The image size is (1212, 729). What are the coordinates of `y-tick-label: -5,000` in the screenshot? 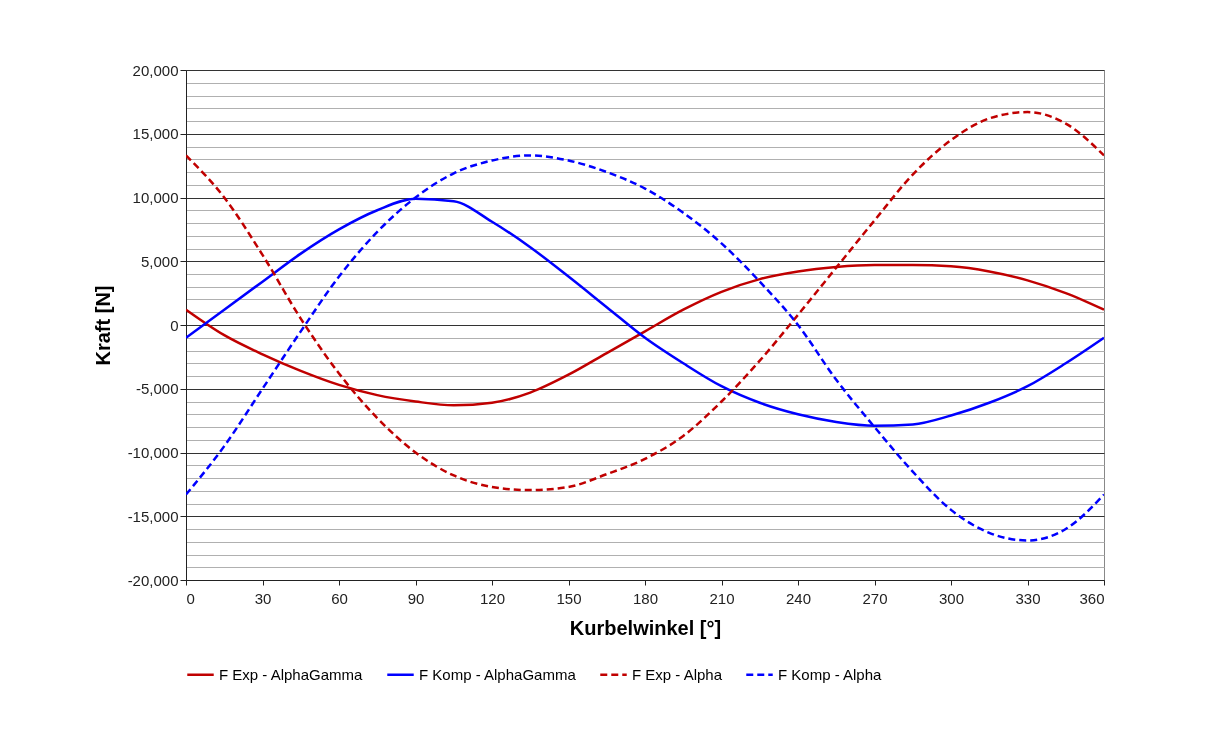 It's located at (157, 389).